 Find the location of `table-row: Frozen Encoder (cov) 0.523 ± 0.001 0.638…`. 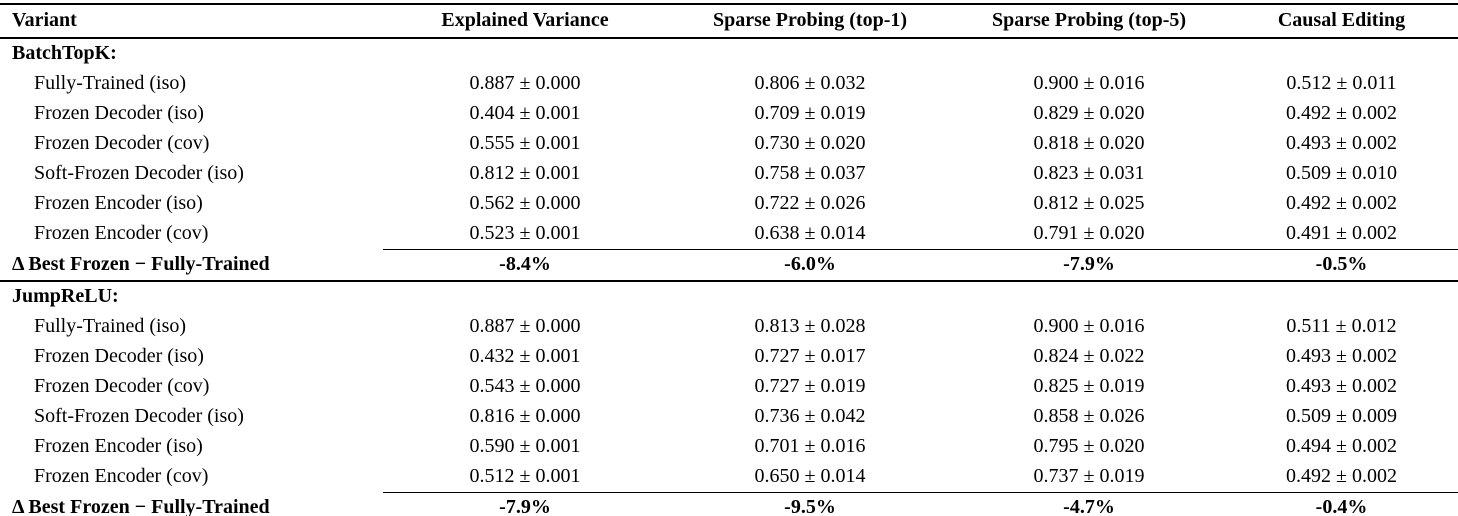

table-row: Frozen Encoder (cov) 0.523 ± 0.001 0.638… is located at coordinates (729, 234).